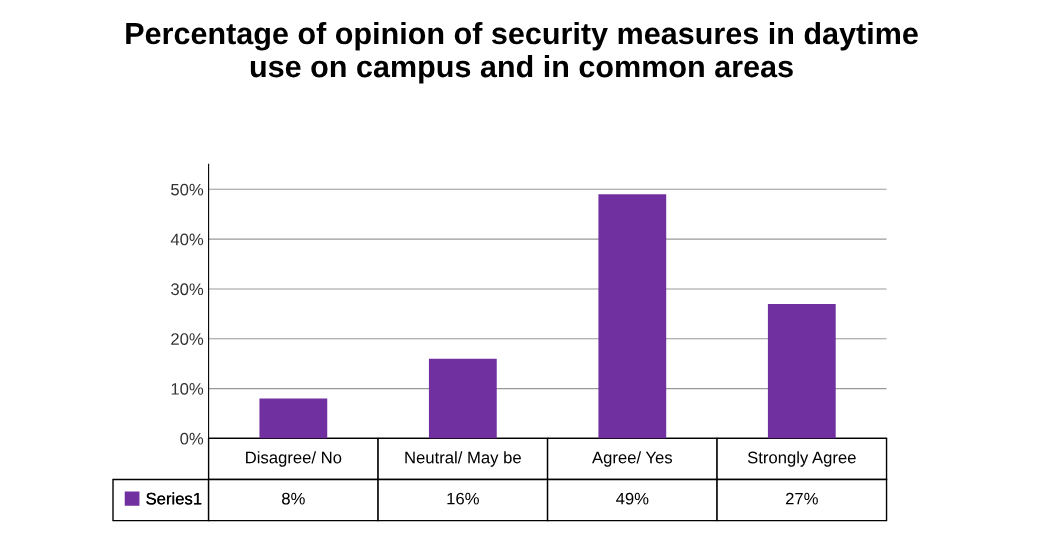 Image resolution: width=1043 pixels, height=548 pixels. Describe the element at coordinates (463, 459) in the screenshot. I see `x-tick-label: Neutral/ May be` at that location.